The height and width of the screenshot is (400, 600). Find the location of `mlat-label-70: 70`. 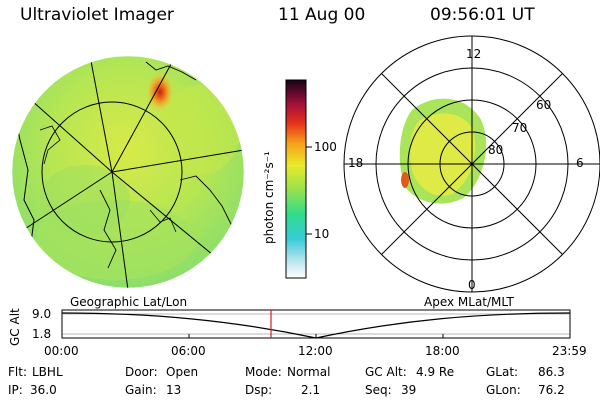

mlat-label-70: 70 is located at coordinates (520, 128).